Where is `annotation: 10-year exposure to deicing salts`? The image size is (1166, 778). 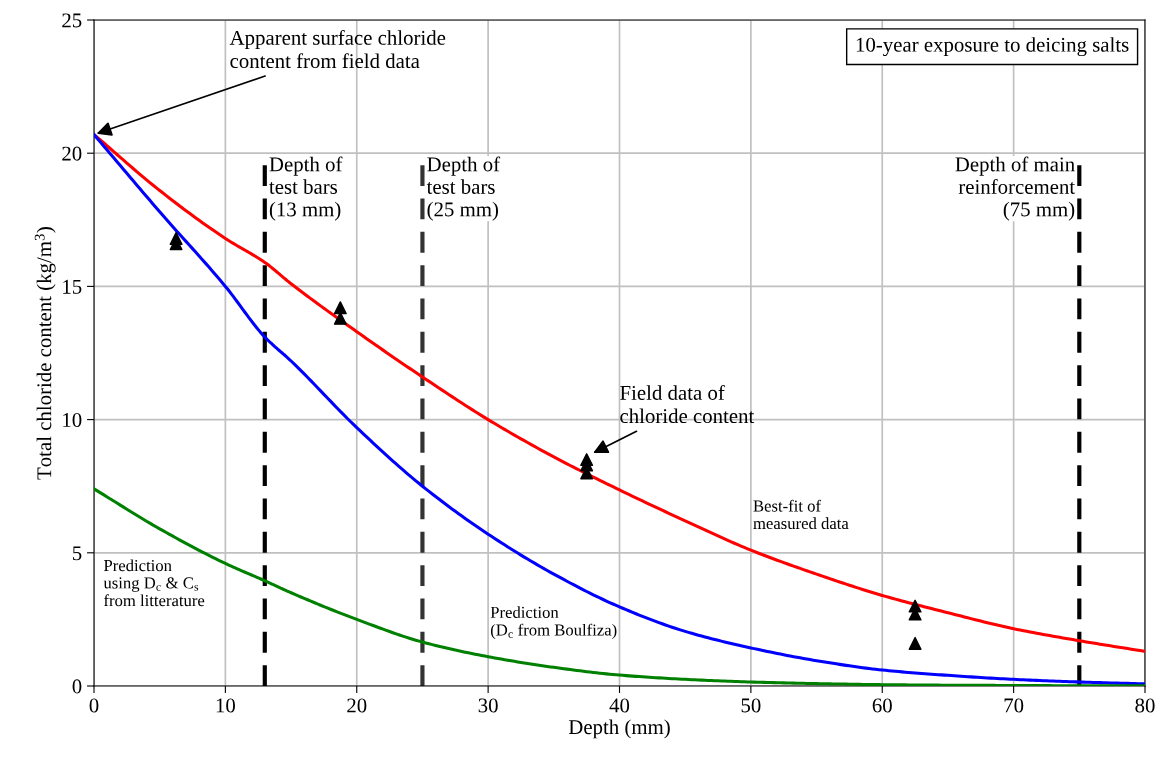
annotation: 10-year exposure to deicing salts is located at coordinates (992, 47).